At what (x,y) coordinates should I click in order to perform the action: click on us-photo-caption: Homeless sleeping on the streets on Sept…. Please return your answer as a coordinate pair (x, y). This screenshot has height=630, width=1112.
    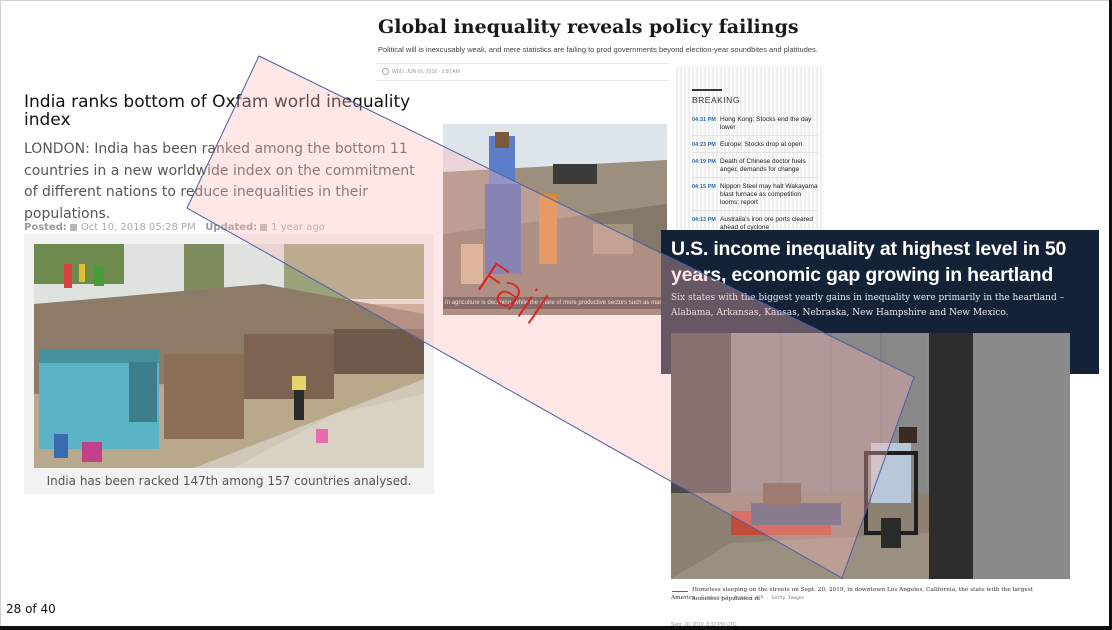
    Looking at the image, I should click on (863, 594).